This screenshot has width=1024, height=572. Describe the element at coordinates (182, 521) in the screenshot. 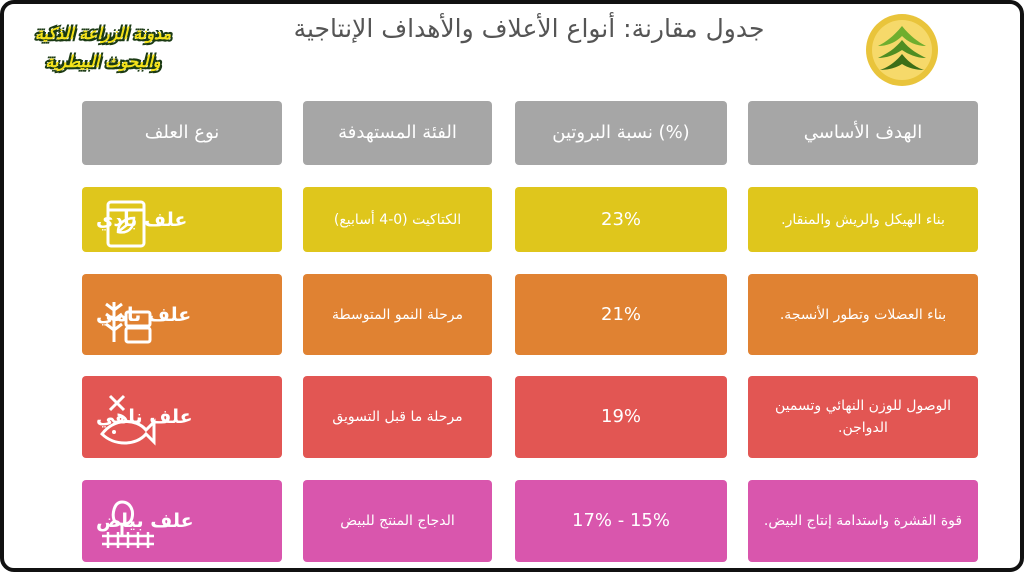

I see `feed-type: علف بياض` at that location.